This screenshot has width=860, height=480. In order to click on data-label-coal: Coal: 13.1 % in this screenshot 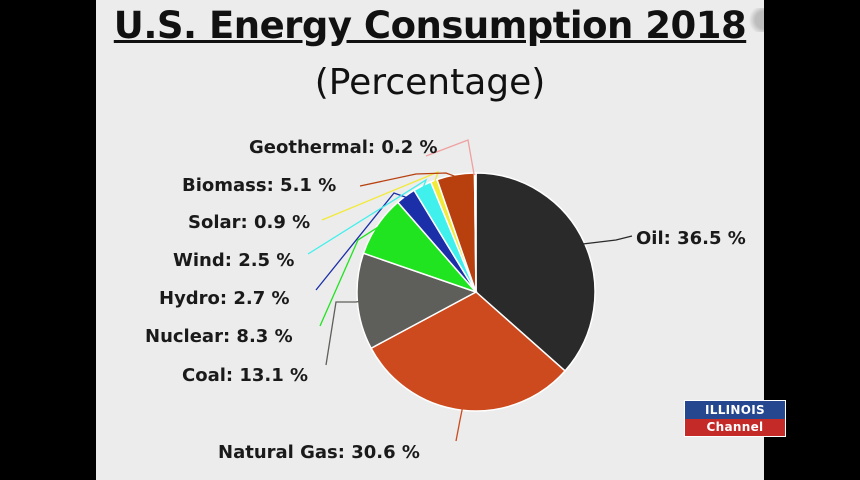, I will do `click(245, 375)`.